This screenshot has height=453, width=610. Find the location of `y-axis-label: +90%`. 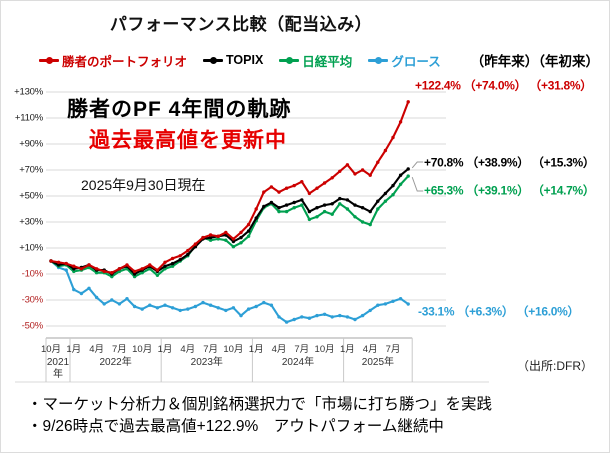

y-axis-label: +90% is located at coordinates (31, 144).